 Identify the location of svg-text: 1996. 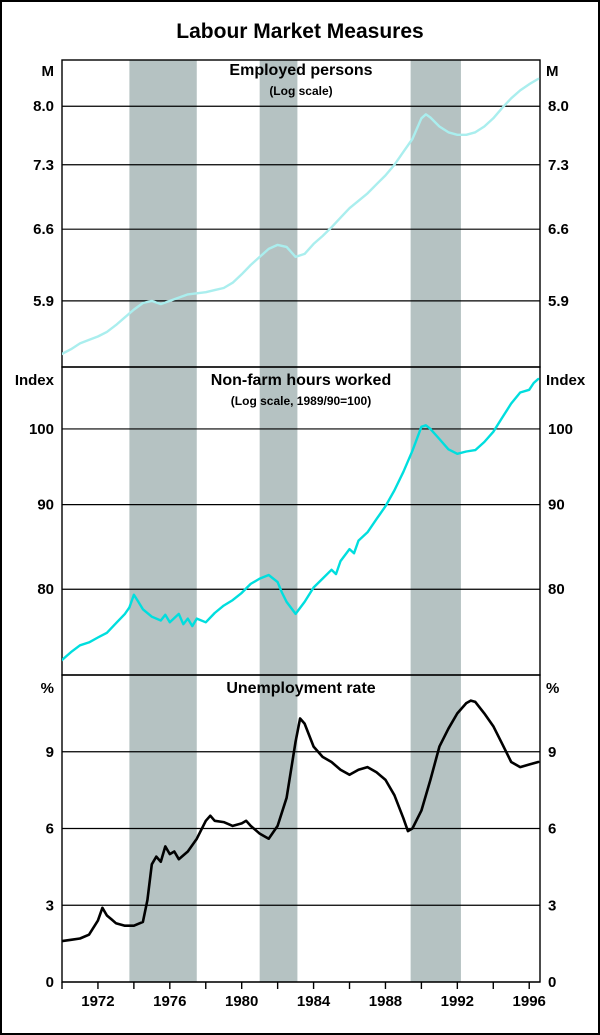
(529, 1001).